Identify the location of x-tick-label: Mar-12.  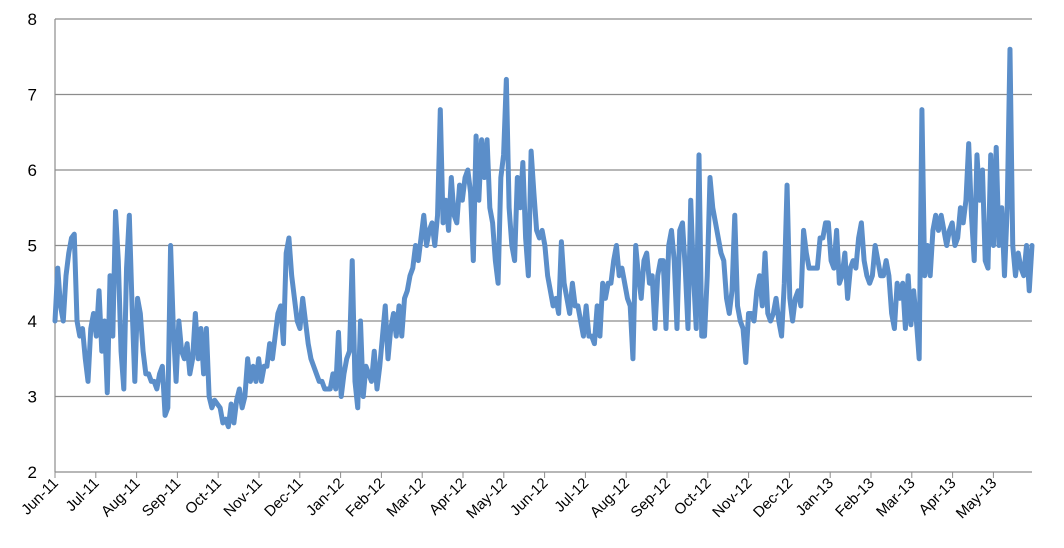
(406, 498).